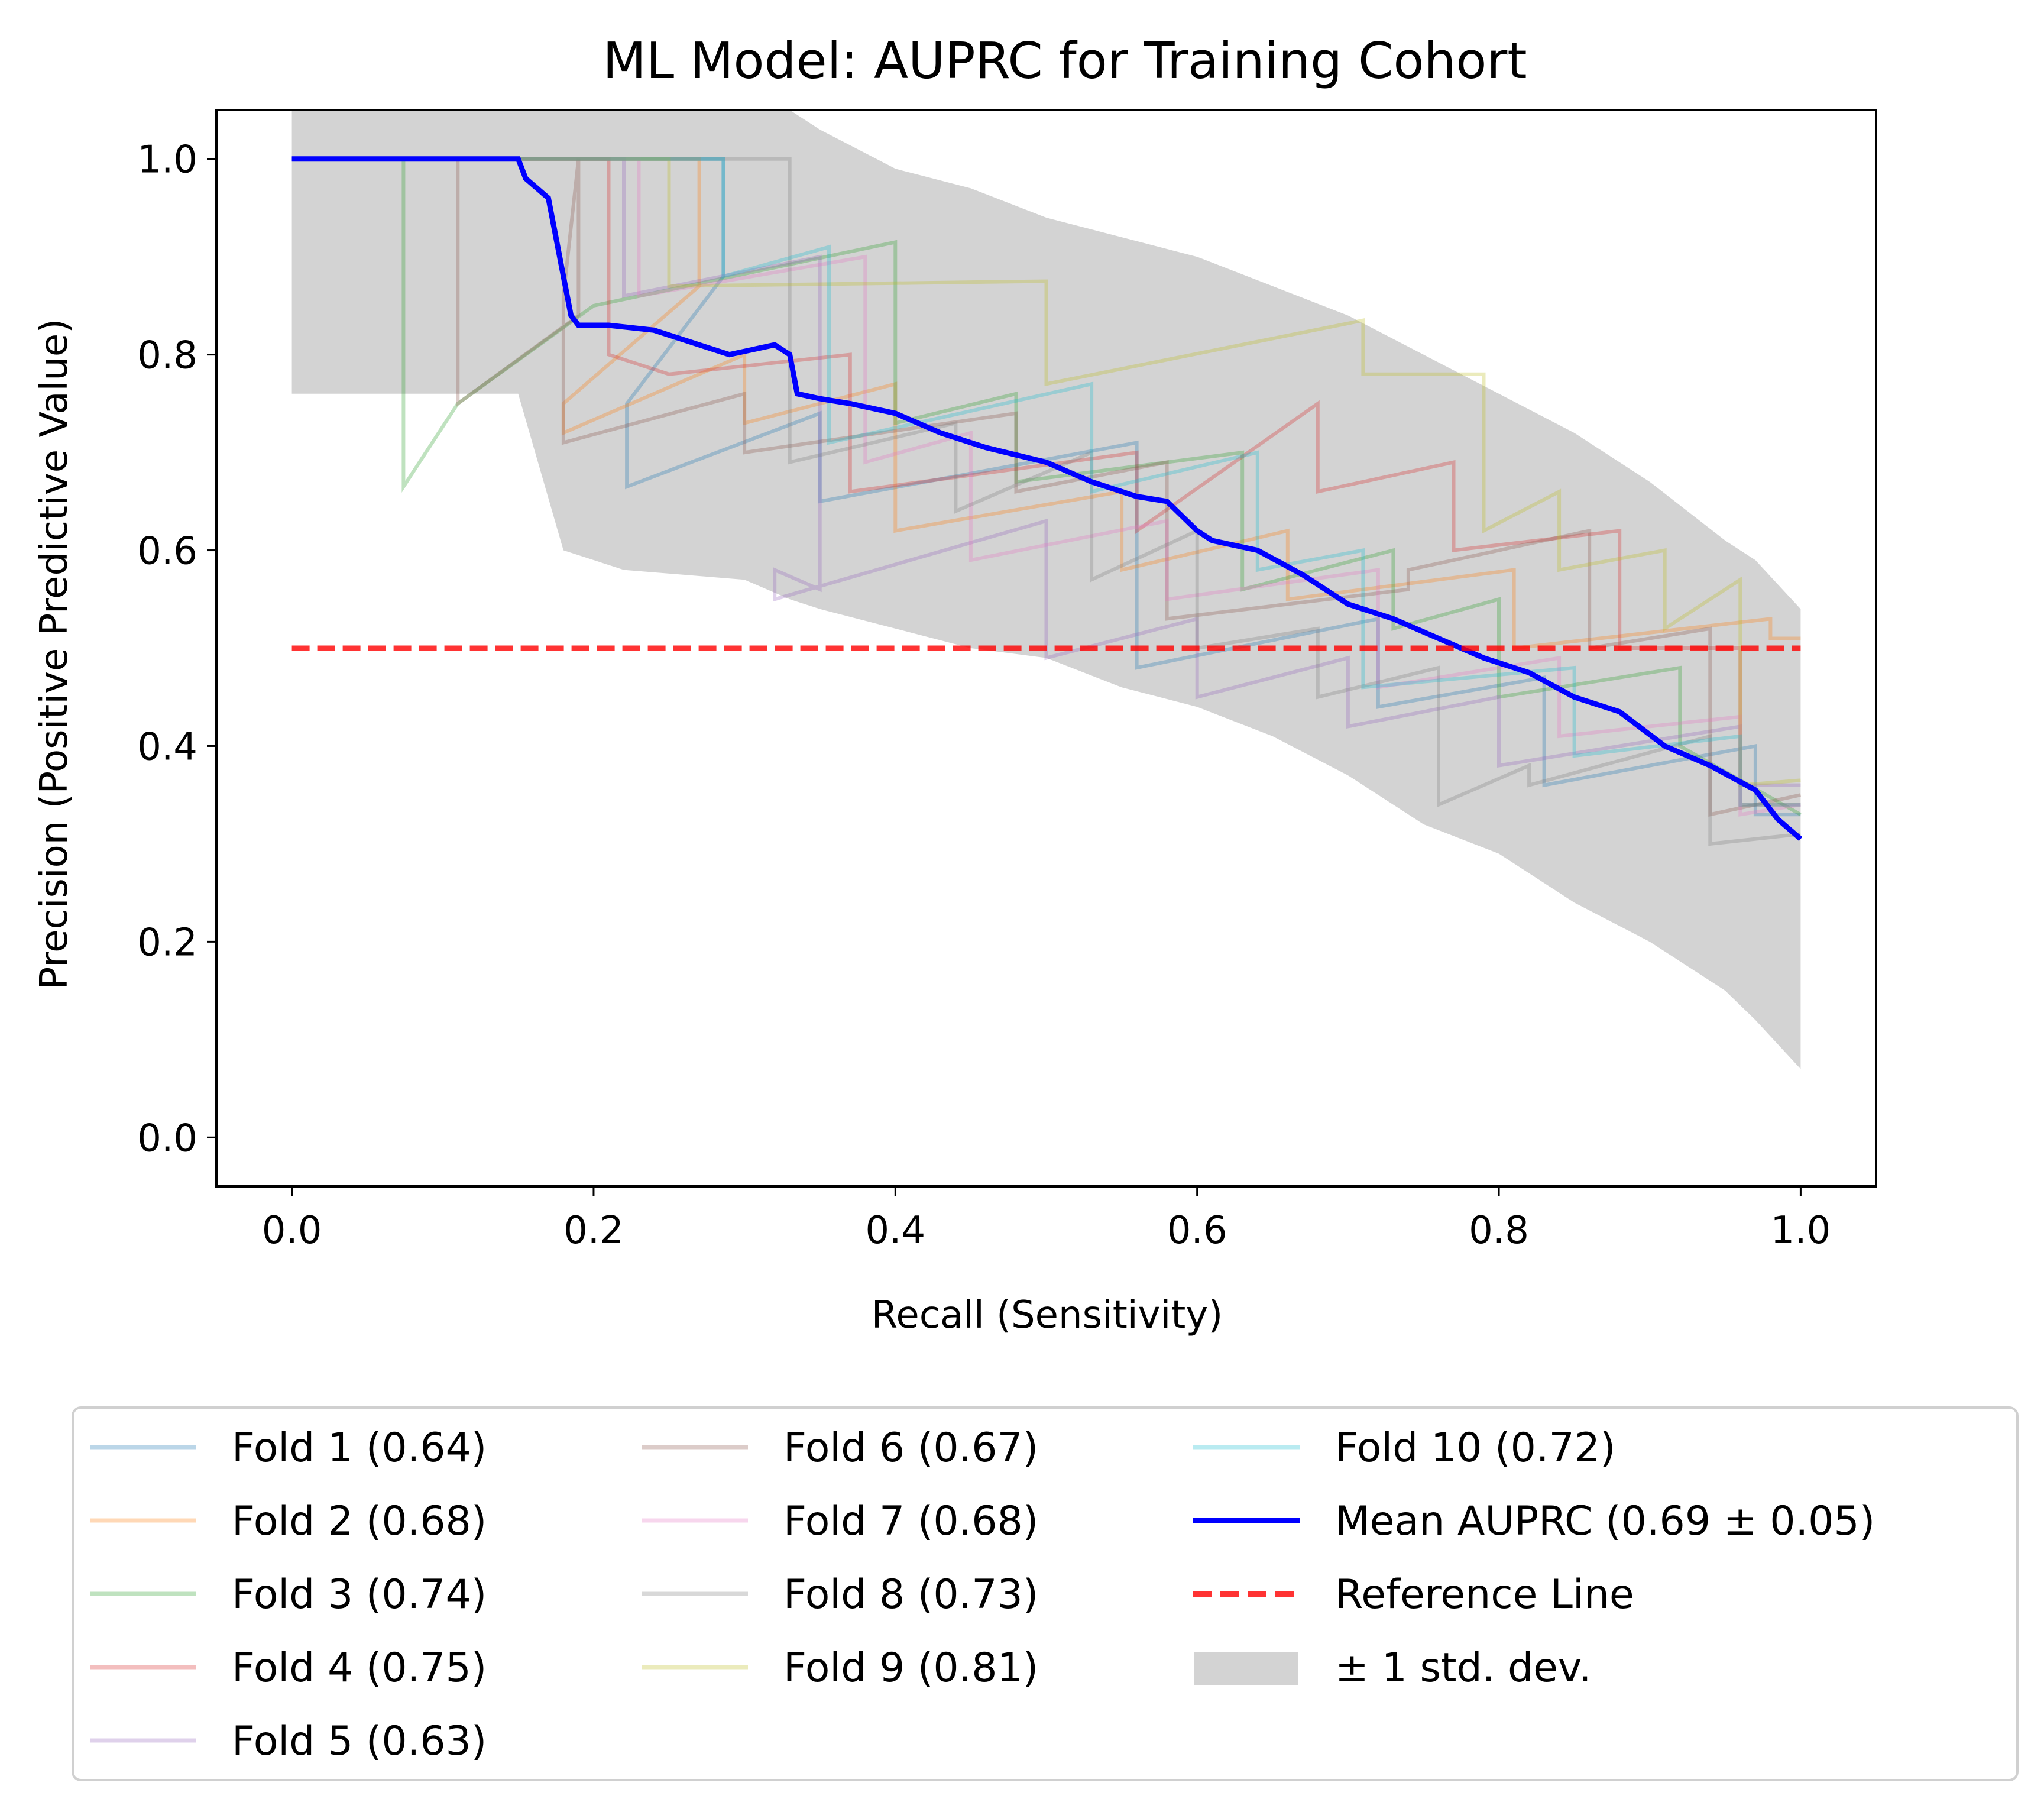  I want to click on legend-label: Fold 3 (0.74), so click(359, 1594).